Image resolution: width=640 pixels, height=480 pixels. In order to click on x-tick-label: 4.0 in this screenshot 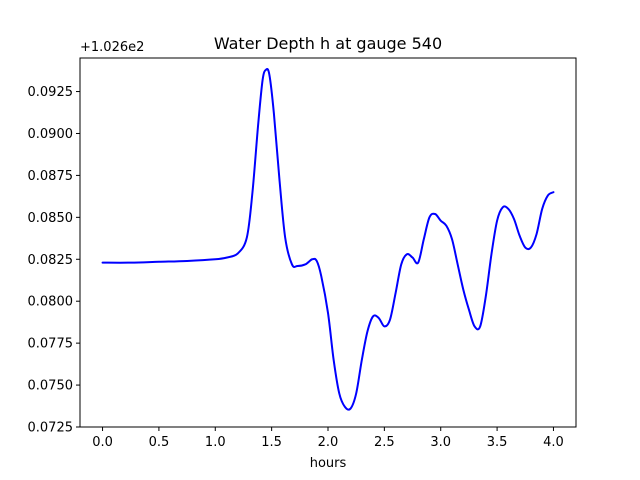, I will do `click(553, 442)`.